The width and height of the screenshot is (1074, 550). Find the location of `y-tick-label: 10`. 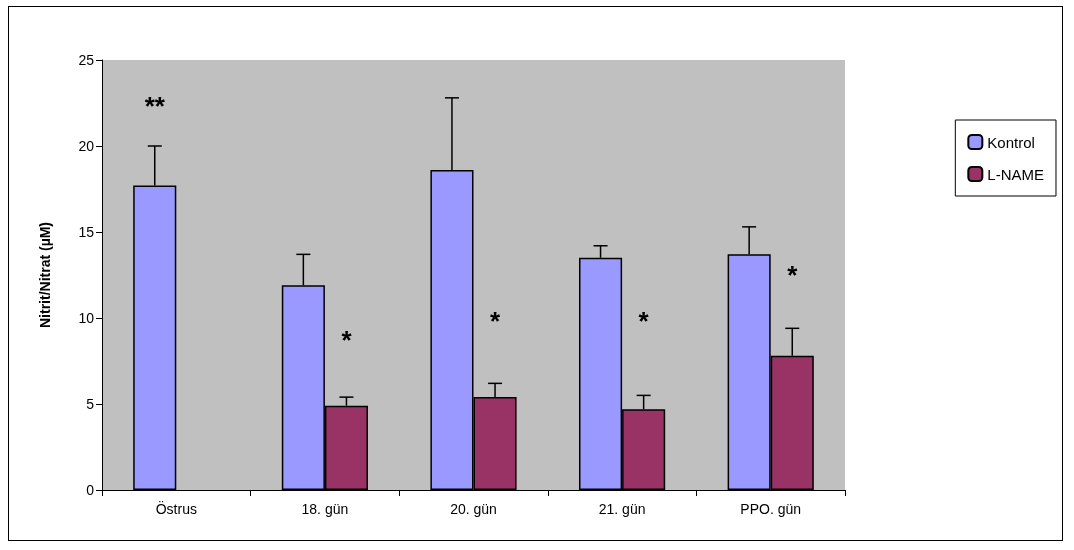

y-tick-label: 10 is located at coordinates (86, 318).